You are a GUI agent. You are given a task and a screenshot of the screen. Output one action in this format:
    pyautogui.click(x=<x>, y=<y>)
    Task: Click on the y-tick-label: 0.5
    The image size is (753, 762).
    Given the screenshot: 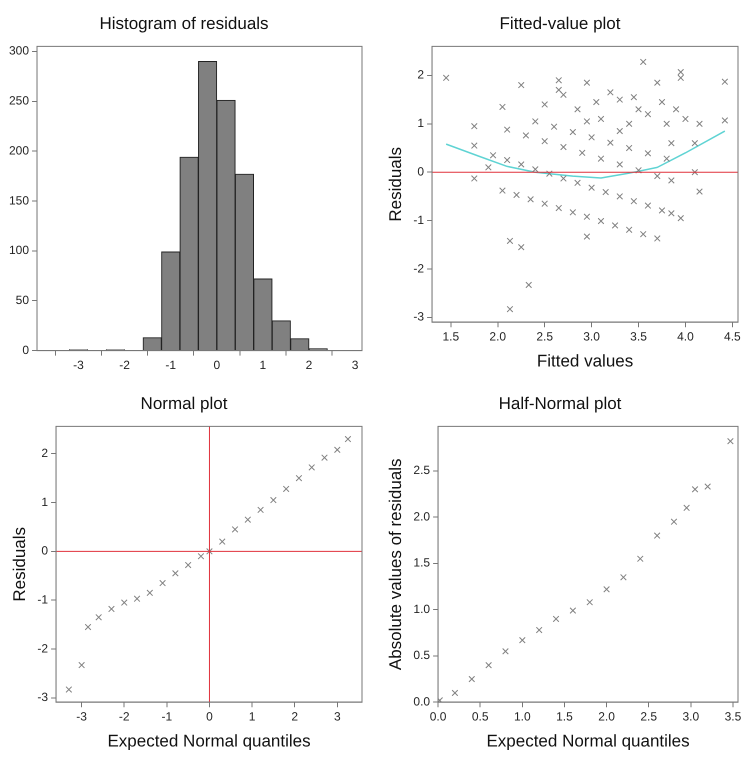 What is the action you would take?
    pyautogui.click(x=421, y=655)
    